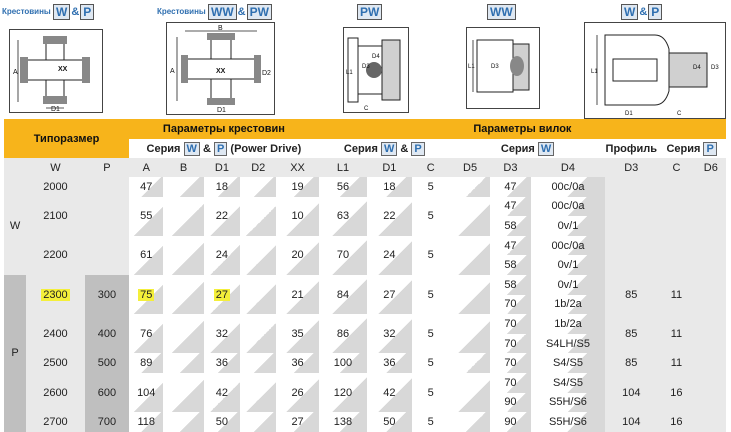  I want to click on col-xx: XX, so click(297, 167).